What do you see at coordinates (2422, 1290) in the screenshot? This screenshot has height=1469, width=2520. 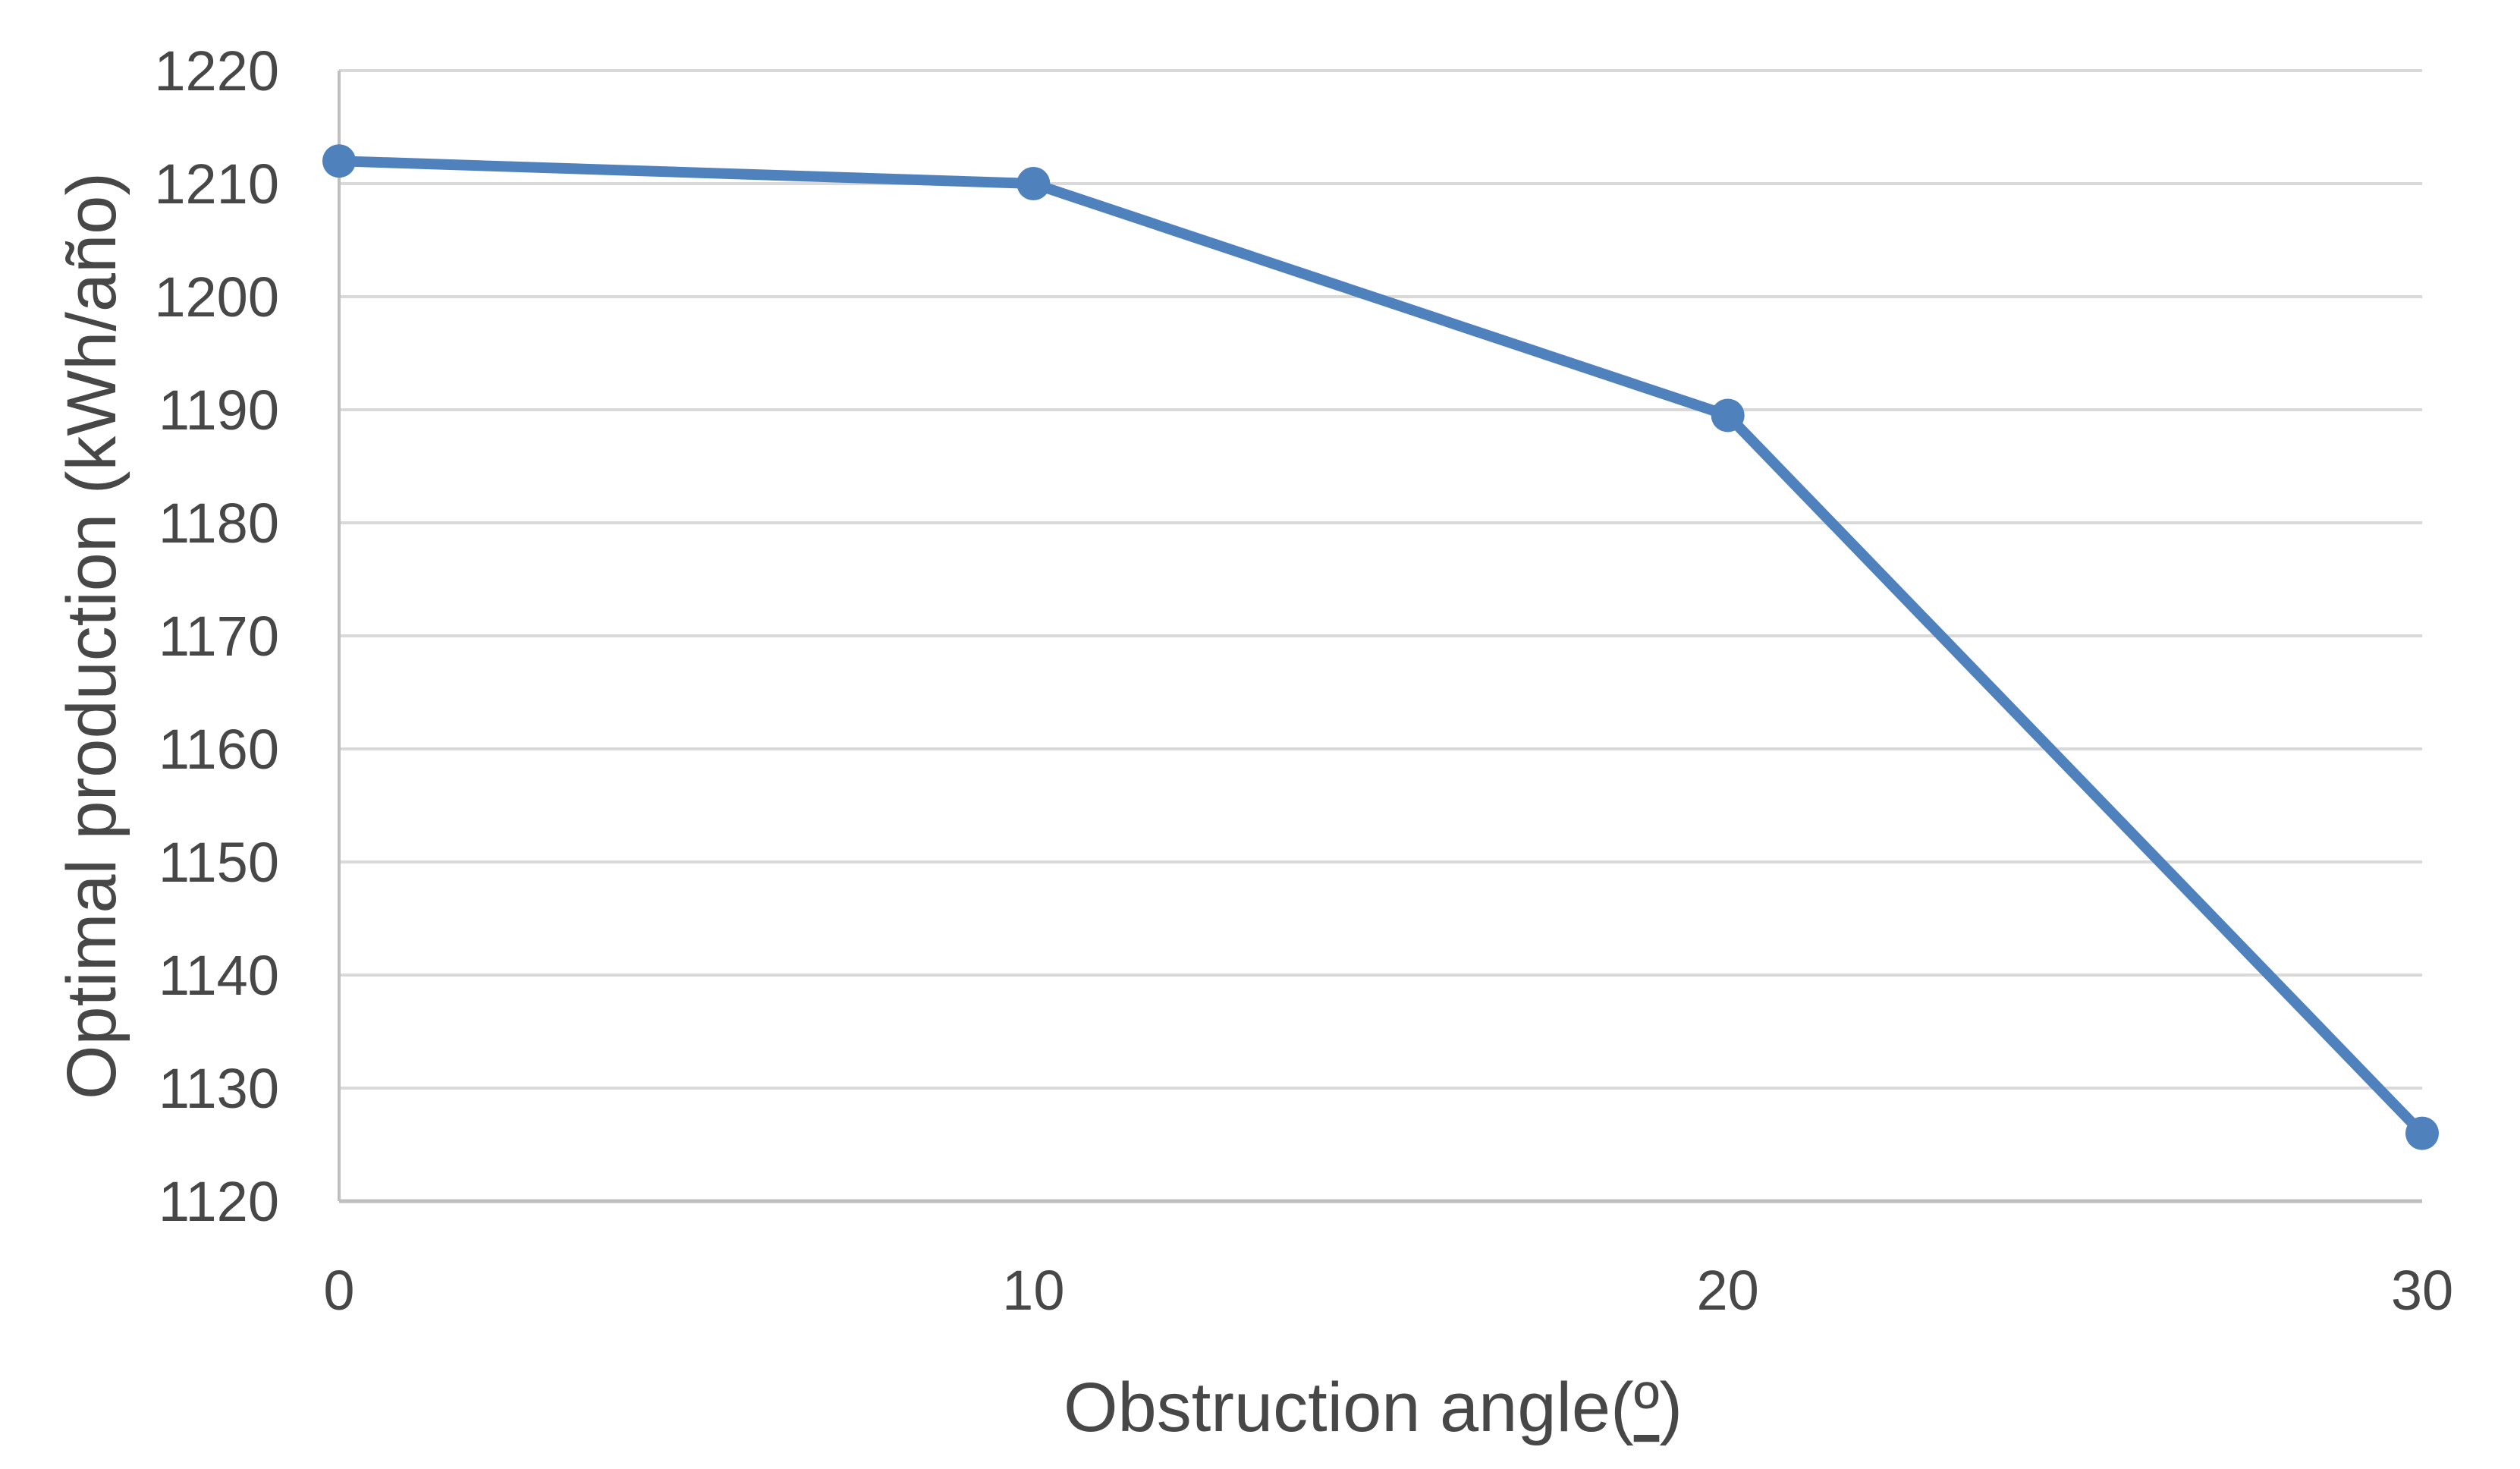 I see `x-tick-label: 30` at bounding box center [2422, 1290].